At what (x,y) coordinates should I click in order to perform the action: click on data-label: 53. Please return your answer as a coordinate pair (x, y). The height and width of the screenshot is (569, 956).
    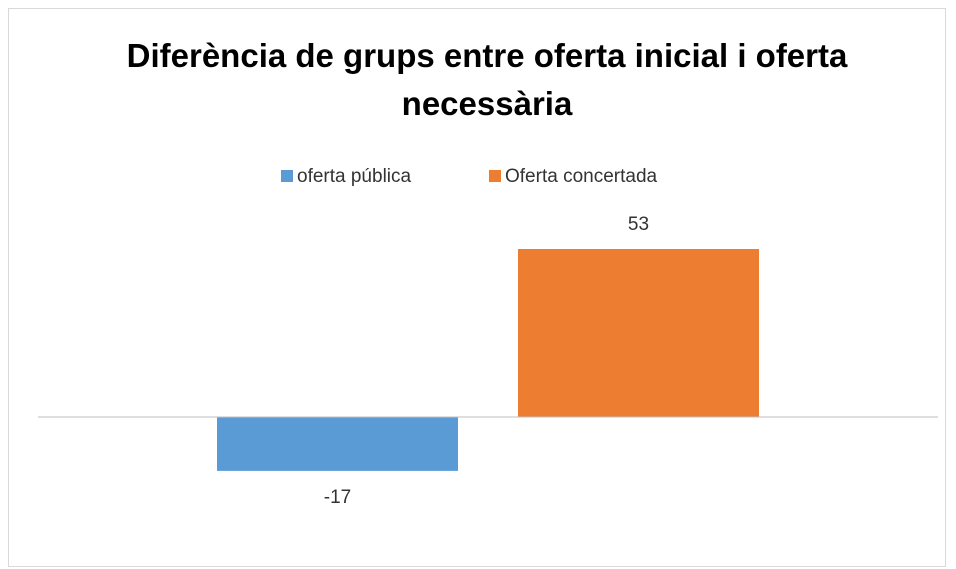
    Looking at the image, I should click on (638, 224).